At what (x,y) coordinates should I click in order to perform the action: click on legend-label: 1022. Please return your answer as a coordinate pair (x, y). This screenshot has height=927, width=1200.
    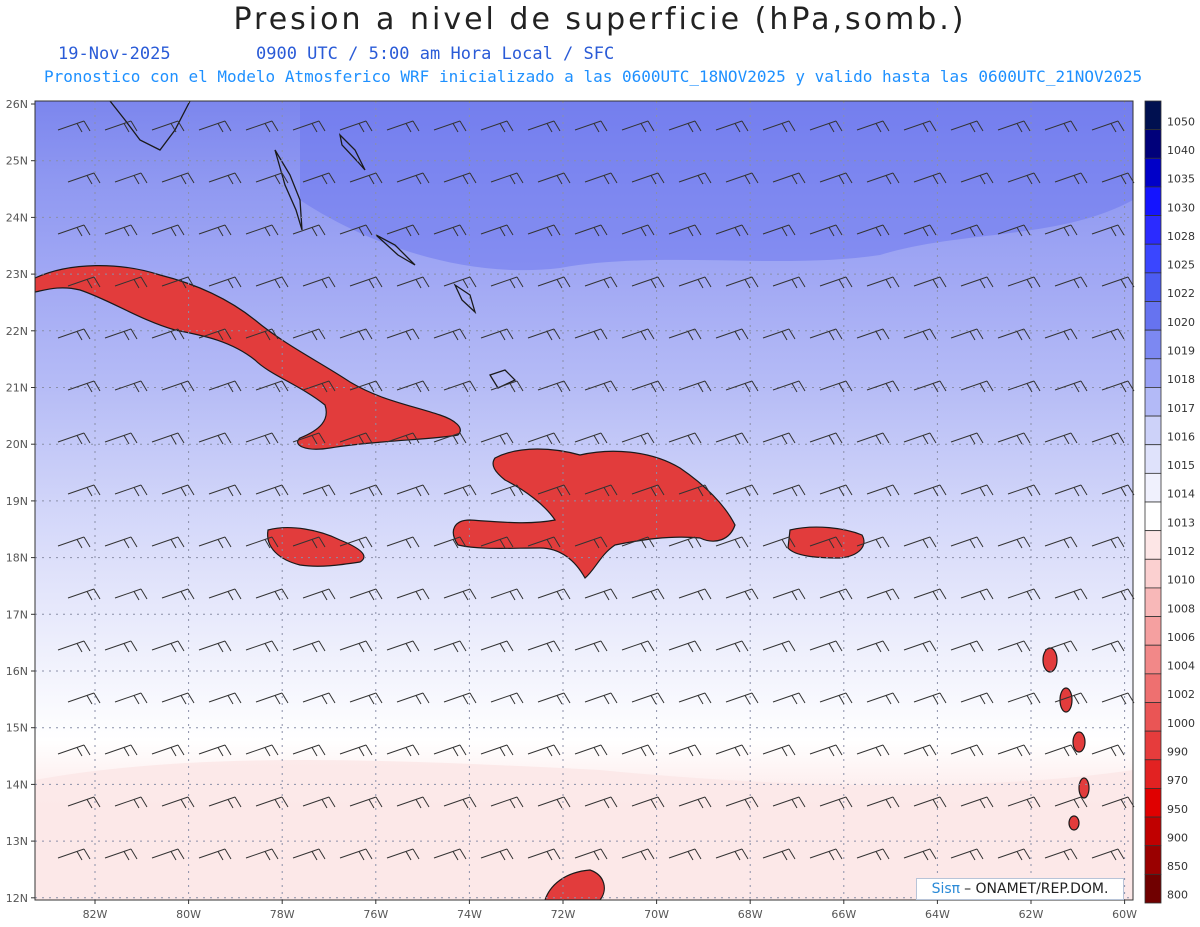
    Looking at the image, I should click on (1181, 293).